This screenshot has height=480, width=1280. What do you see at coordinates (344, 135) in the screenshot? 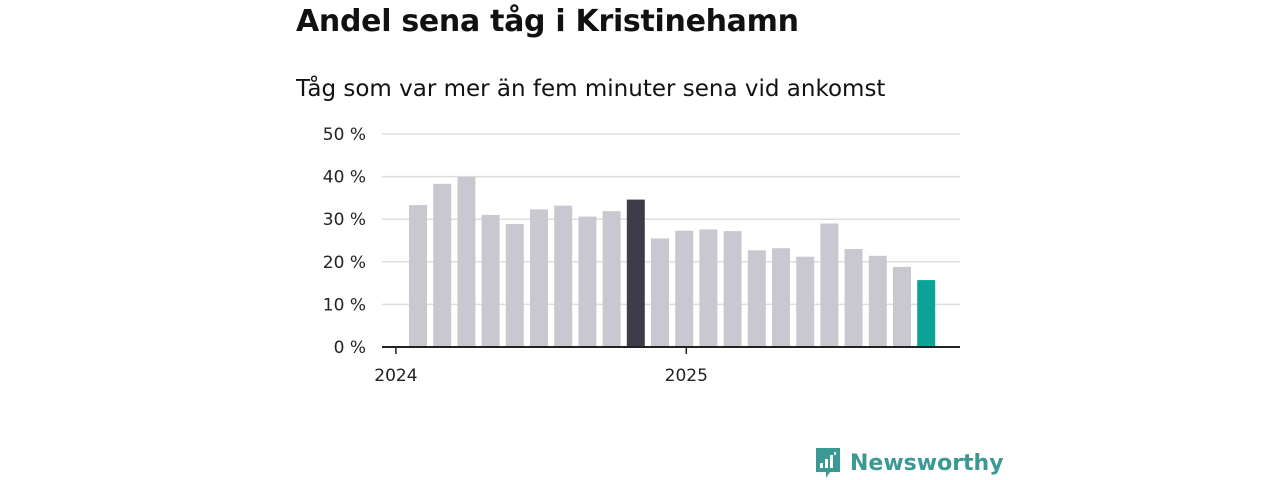
I see `y-tick-label: 50 %` at bounding box center [344, 135].